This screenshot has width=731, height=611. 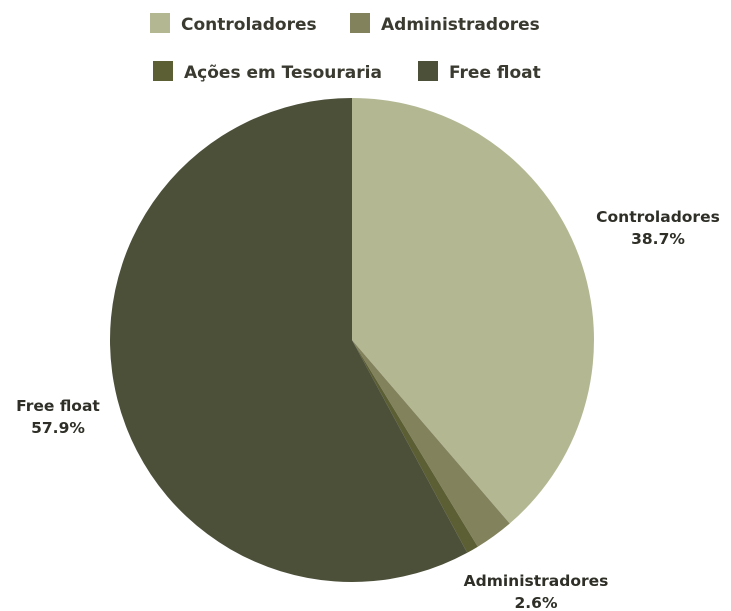 What do you see at coordinates (460, 25) in the screenshot?
I see `legend-label-administradores: Administradores` at bounding box center [460, 25].